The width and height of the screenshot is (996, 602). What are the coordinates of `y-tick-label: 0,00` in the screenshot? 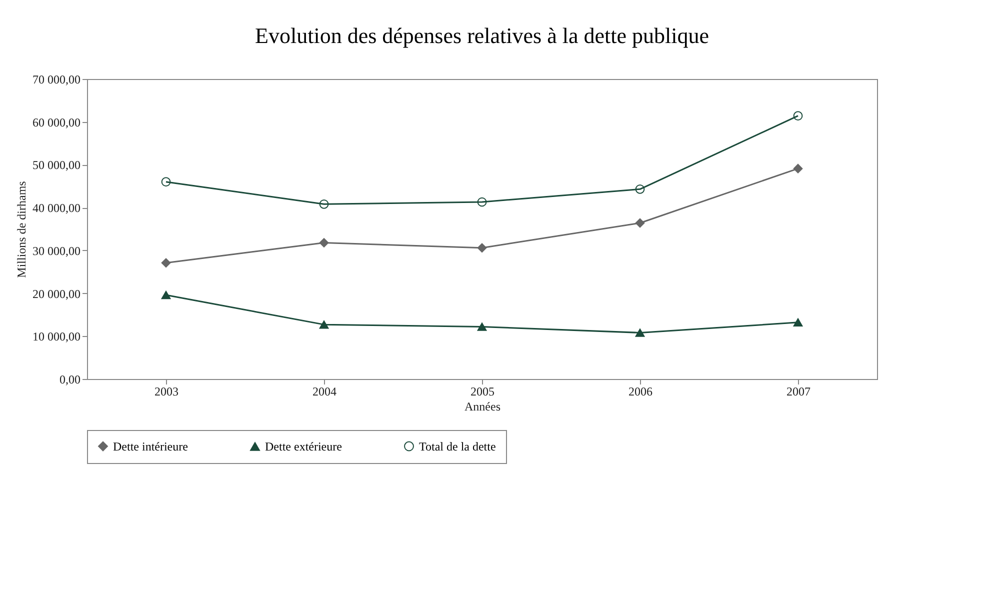 It's located at (70, 379).